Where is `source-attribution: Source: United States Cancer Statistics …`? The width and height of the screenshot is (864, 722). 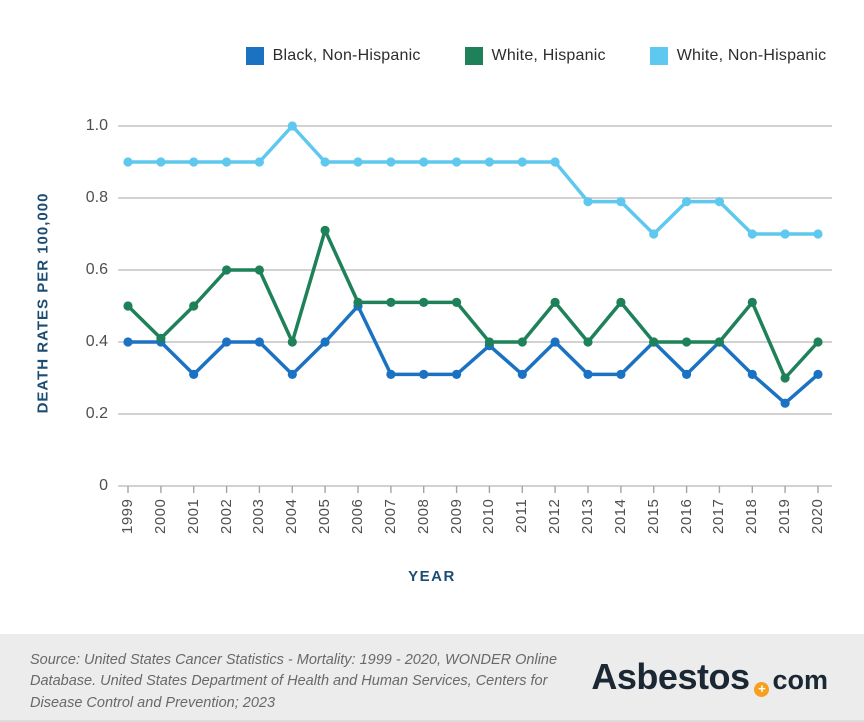 source-attribution: Source: United States Cancer Statistics … is located at coordinates (294, 681).